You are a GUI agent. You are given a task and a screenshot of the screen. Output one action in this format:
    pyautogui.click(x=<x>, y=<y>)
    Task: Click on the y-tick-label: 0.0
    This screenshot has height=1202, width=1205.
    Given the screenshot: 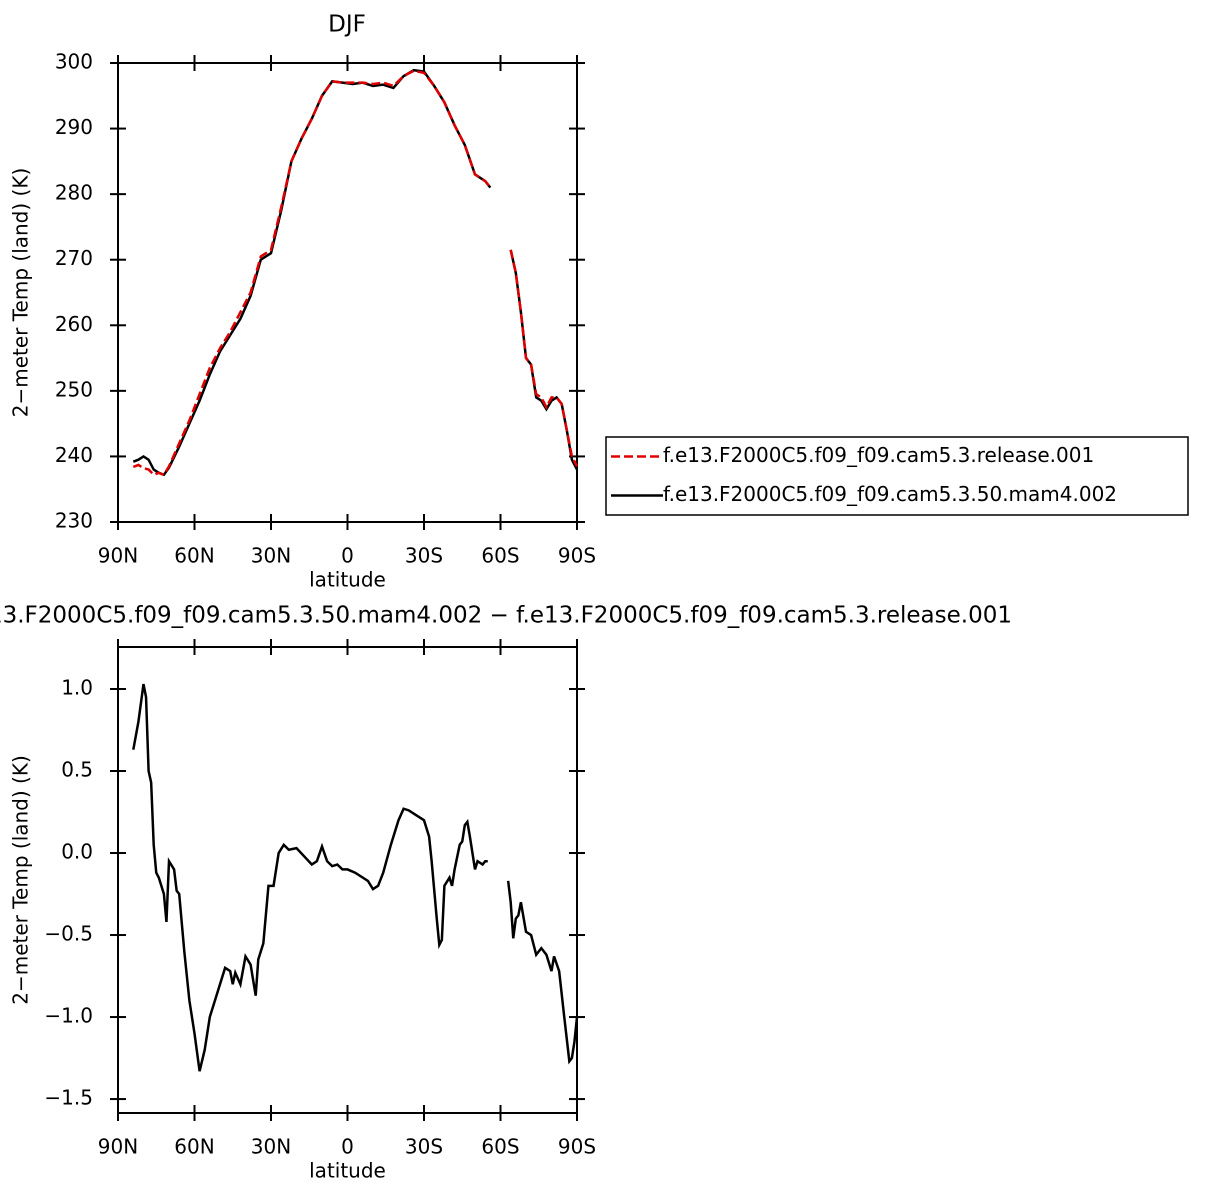 What is the action you would take?
    pyautogui.click(x=77, y=852)
    